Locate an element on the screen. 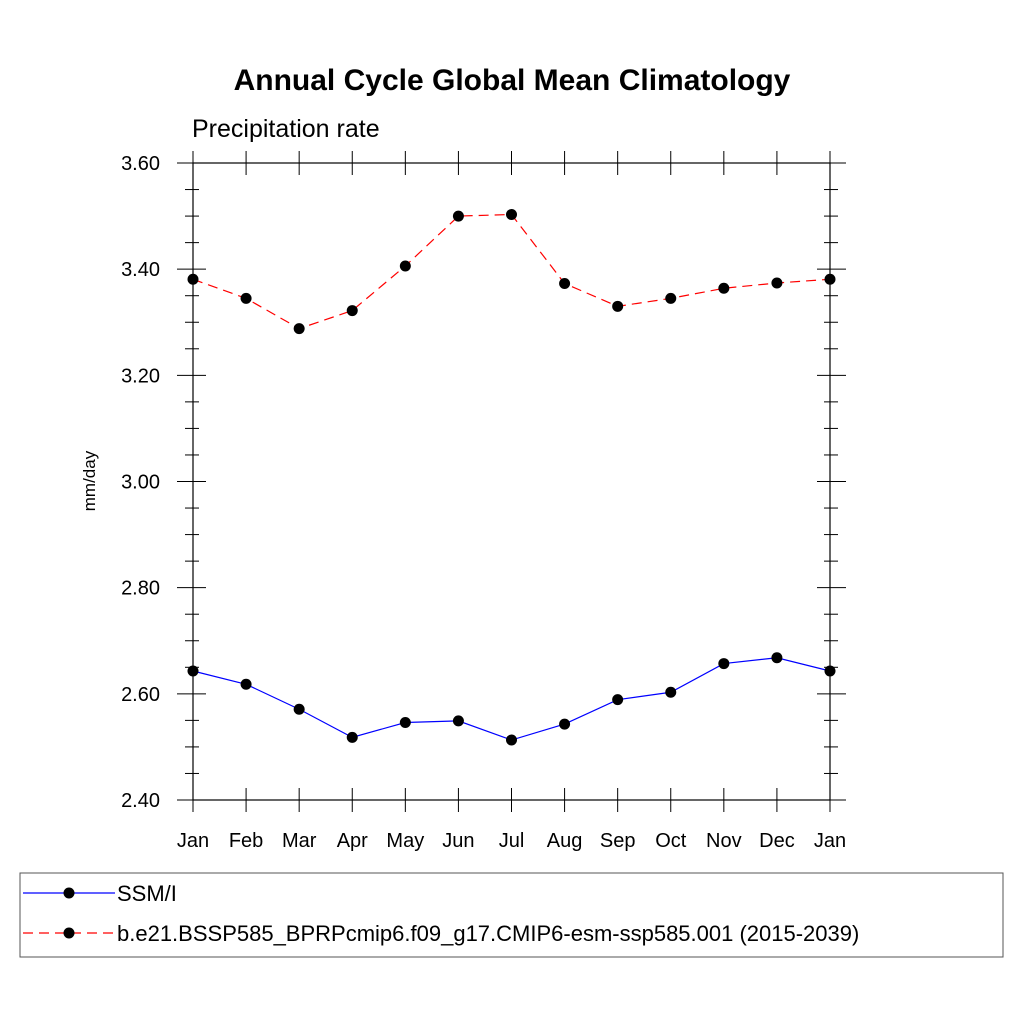 Image resolution: width=1024 pixels, height=1024 pixels. x-tick-label: Nov is located at coordinates (724, 841).